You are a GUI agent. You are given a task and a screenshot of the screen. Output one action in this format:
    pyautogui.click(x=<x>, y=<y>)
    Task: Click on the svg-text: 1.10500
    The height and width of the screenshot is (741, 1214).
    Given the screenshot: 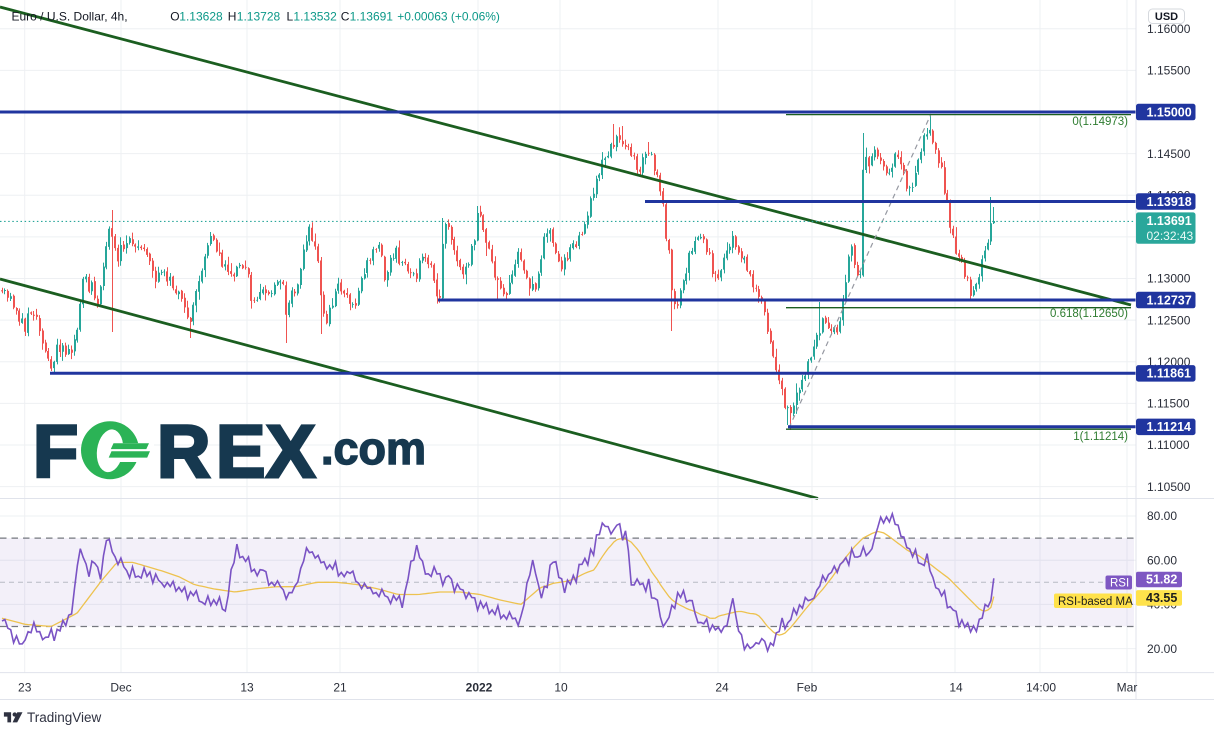 What is the action you would take?
    pyautogui.click(x=1169, y=487)
    